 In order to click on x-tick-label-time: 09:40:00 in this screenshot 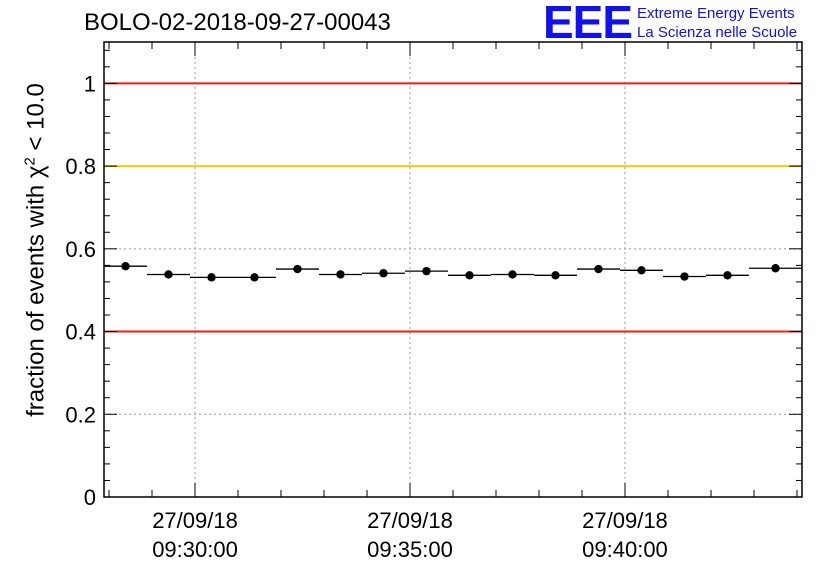, I will do `click(625, 549)`.